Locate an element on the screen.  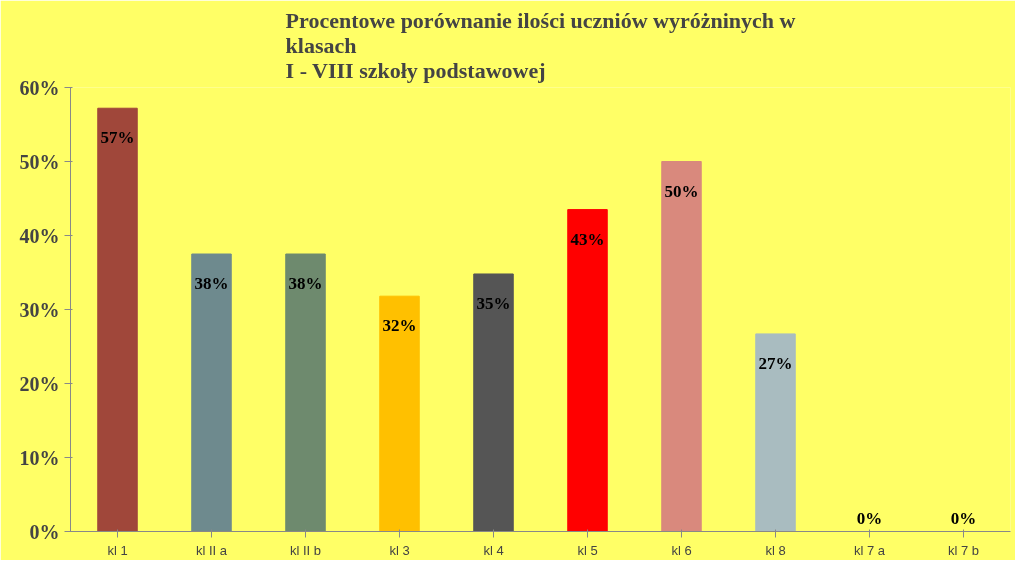
x-tick-label: kl 4 is located at coordinates (493, 550).